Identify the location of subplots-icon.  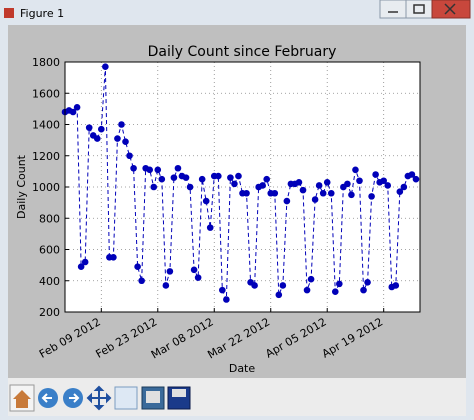
(153, 397).